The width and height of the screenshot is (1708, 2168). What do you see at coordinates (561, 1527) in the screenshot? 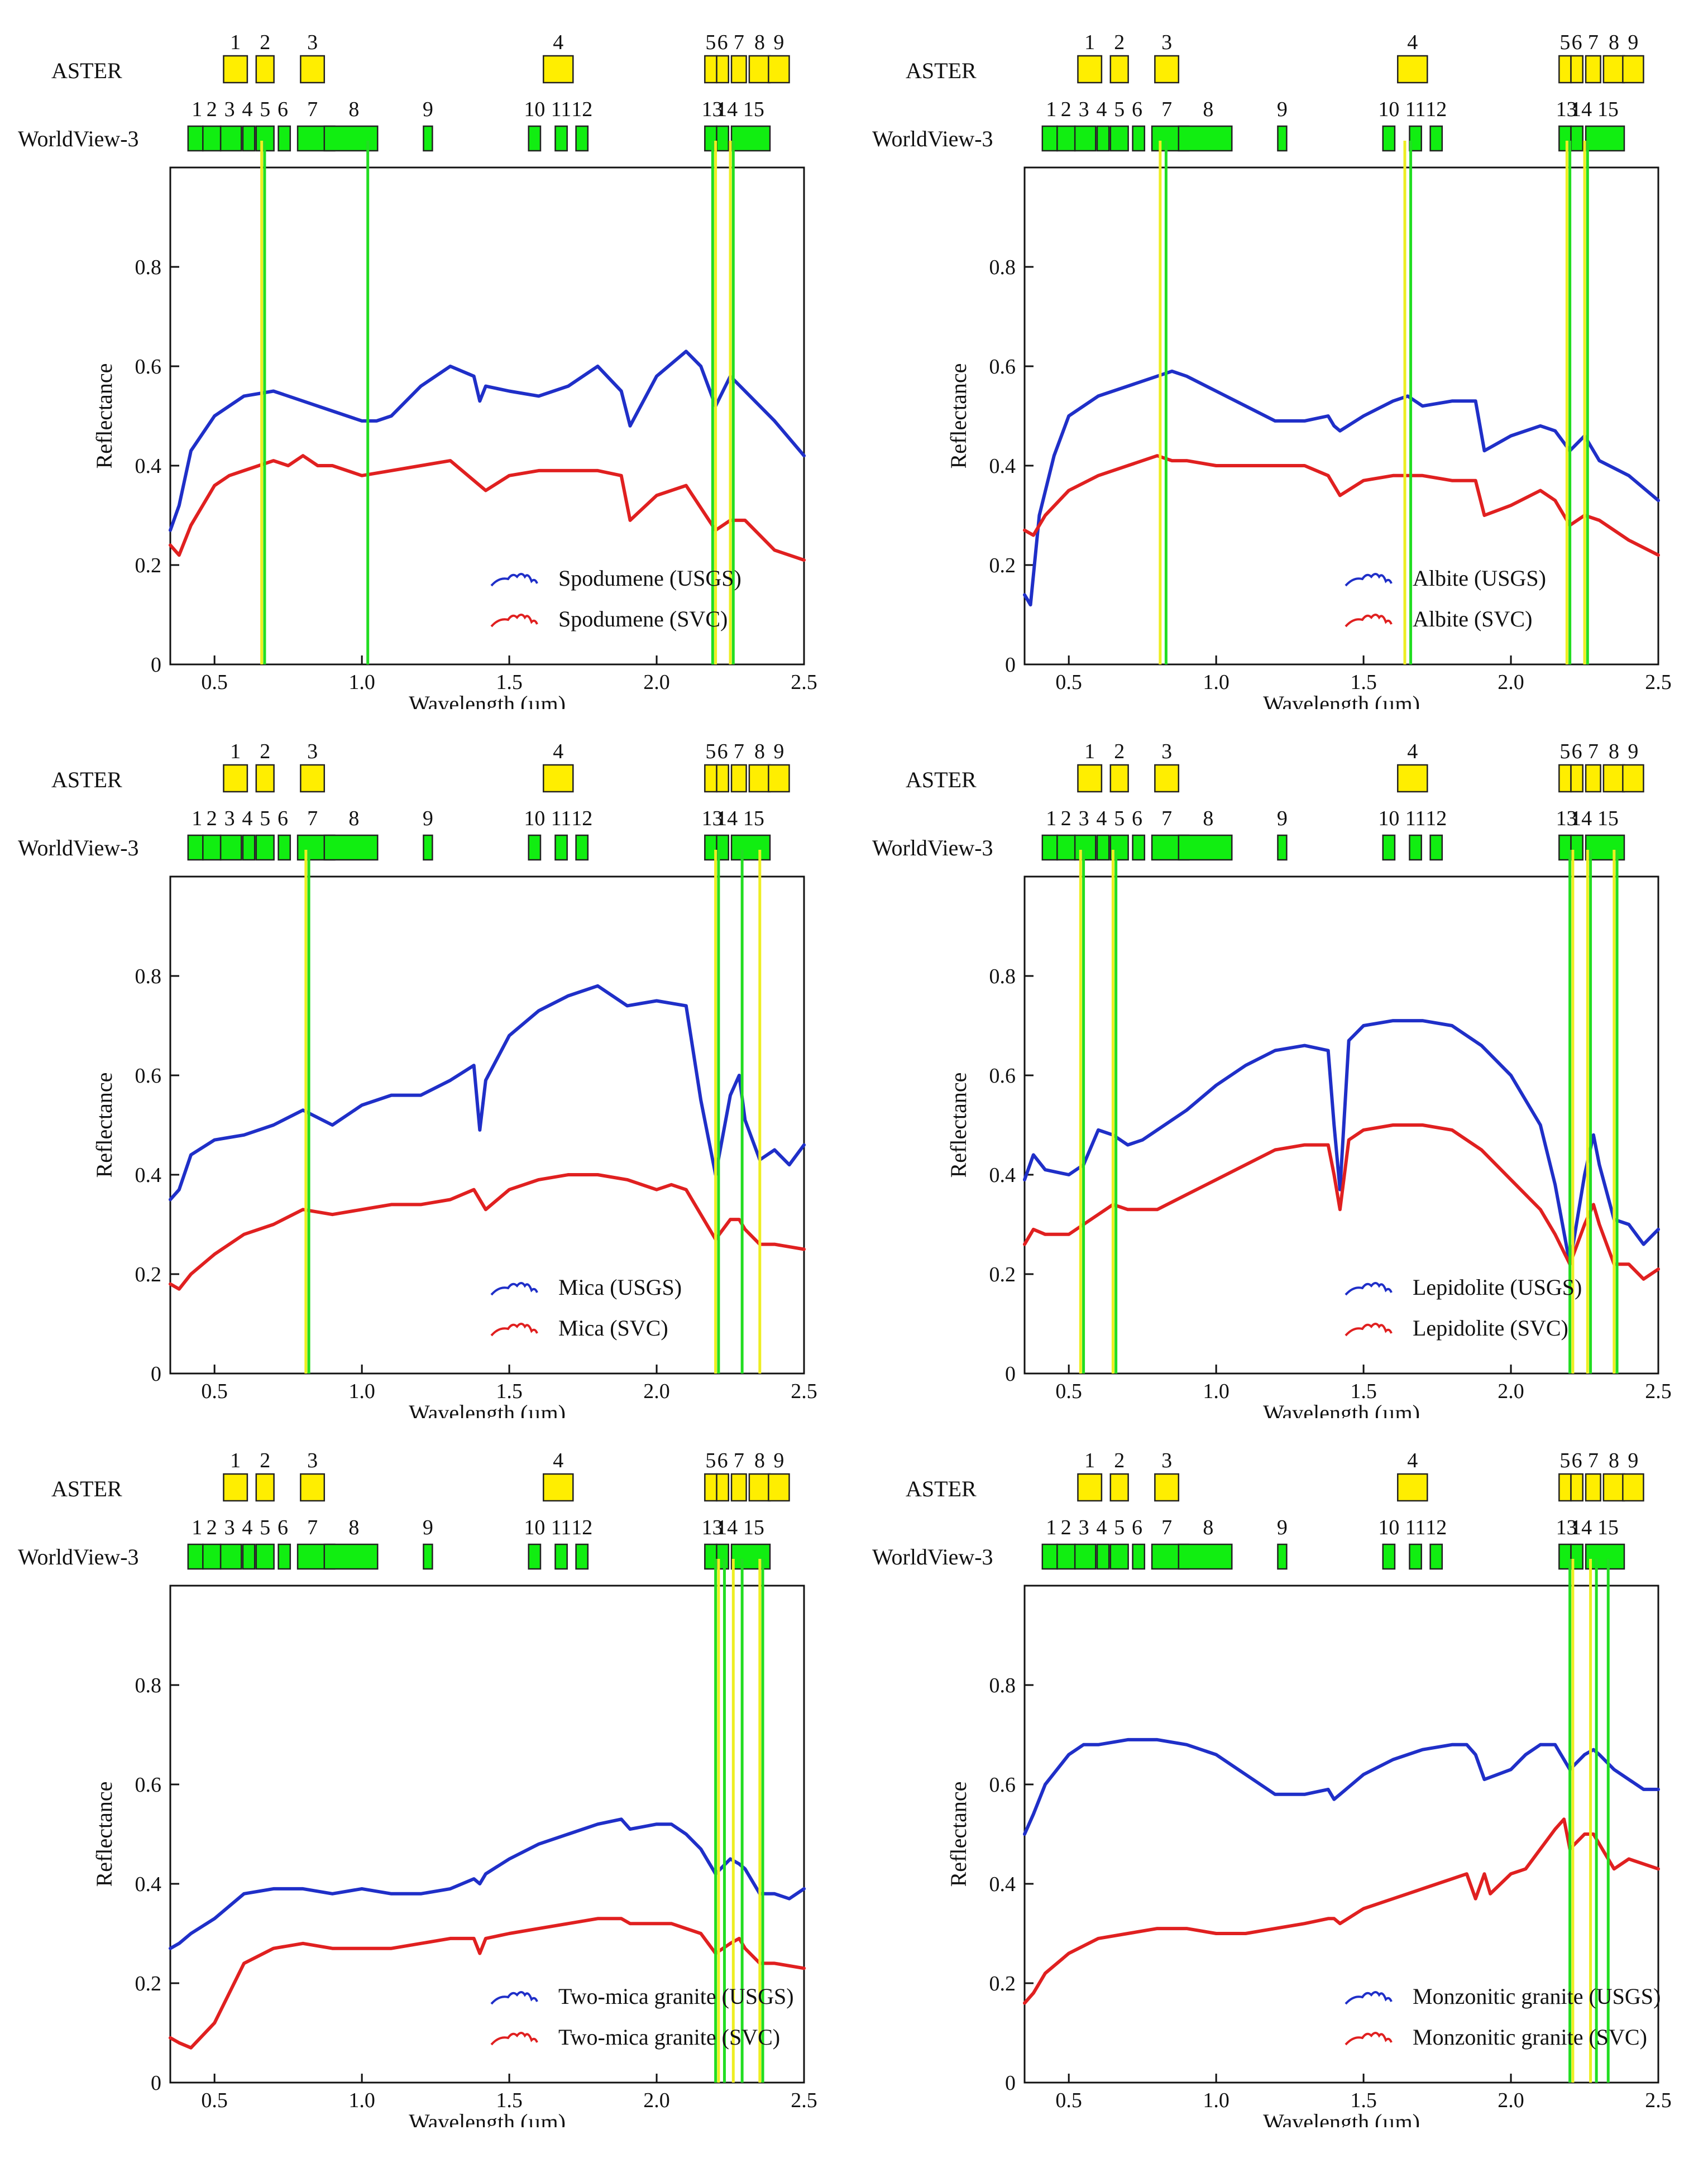
I see `wv3-band-label: 11` at bounding box center [561, 1527].